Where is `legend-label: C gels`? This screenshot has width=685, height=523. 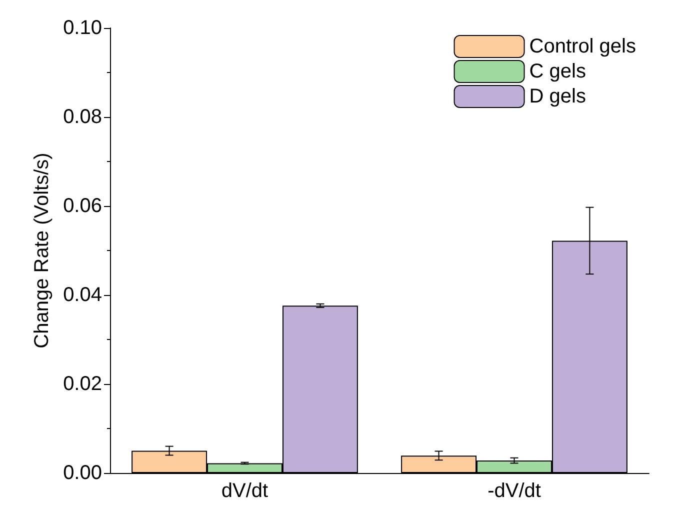
legend-label: C gels is located at coordinates (557, 71).